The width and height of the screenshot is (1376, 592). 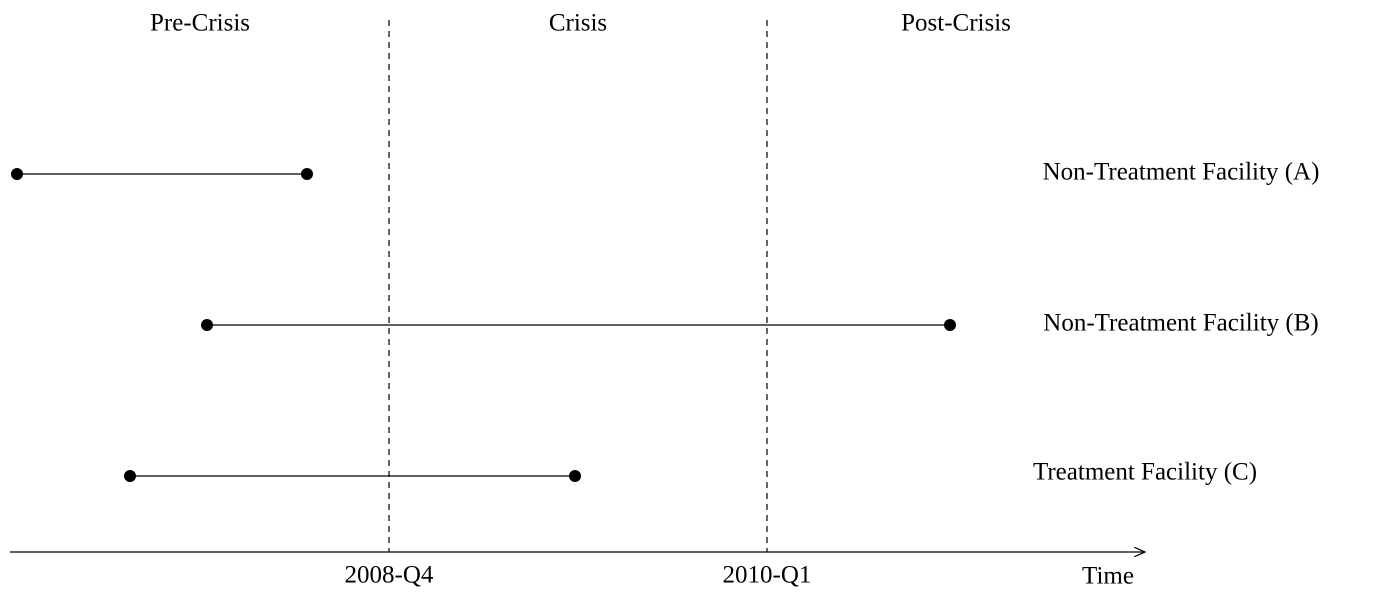 I want to click on axis-label: Time, so click(x=1108, y=576).